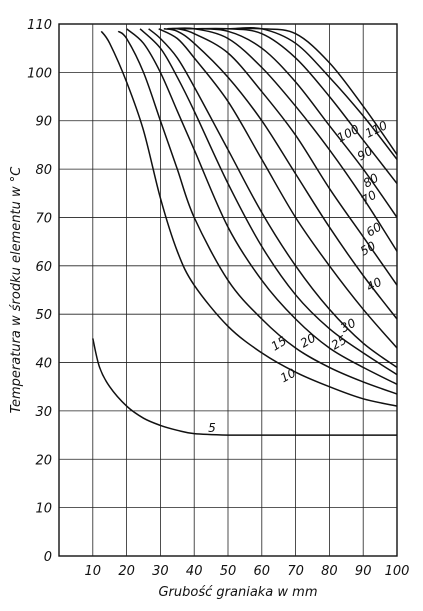 The height and width of the screenshot is (611, 423). What do you see at coordinates (365, 153) in the screenshot?
I see `series-label: 90` at bounding box center [365, 153].